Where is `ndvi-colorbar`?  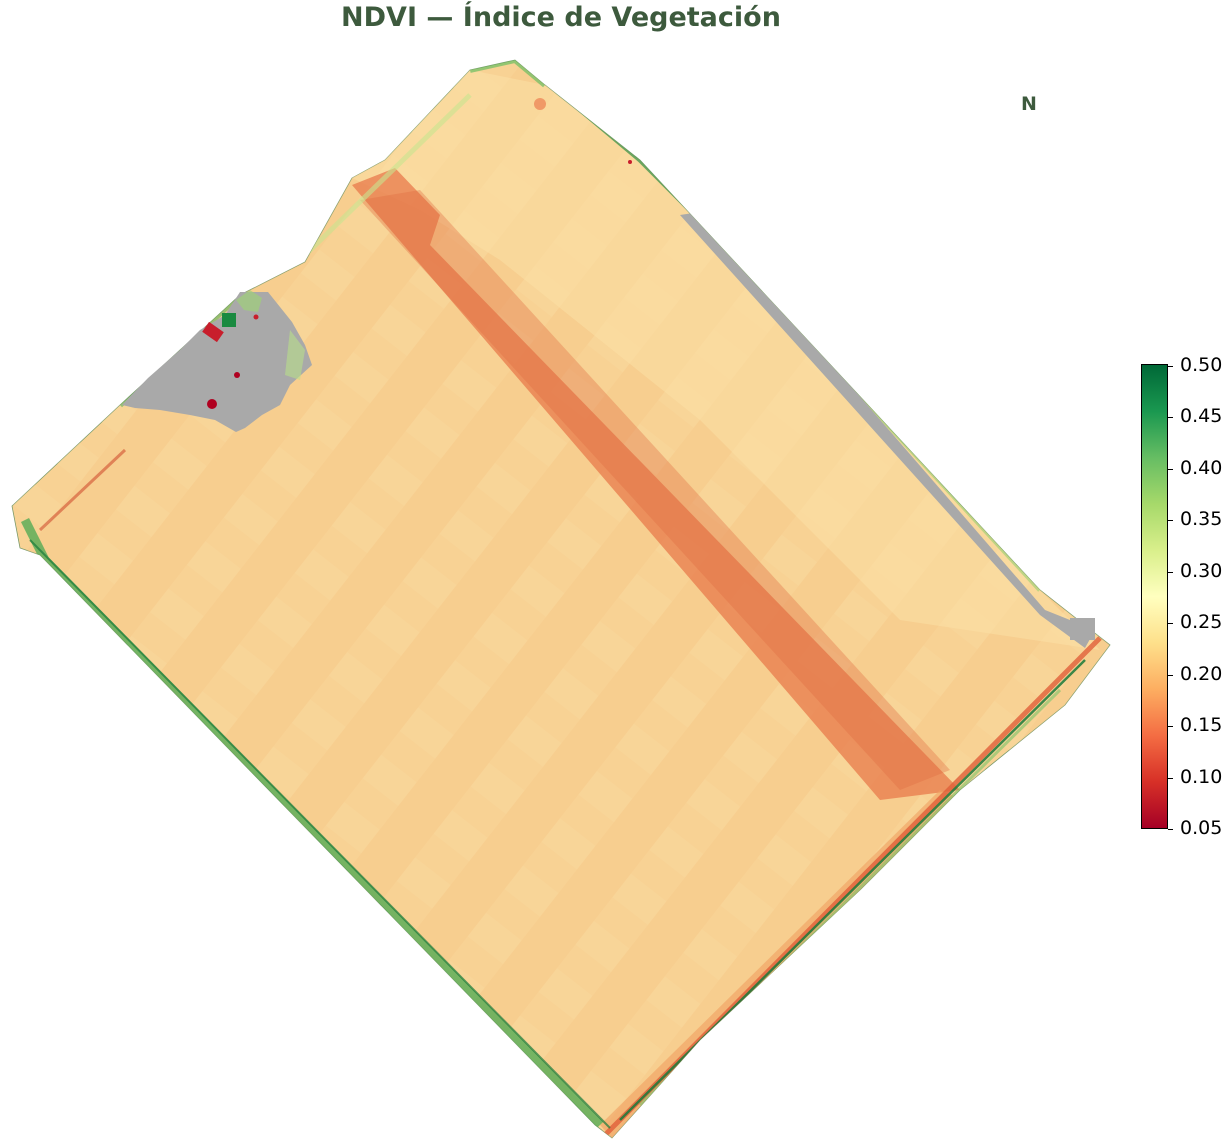 ndvi-colorbar is located at coordinates (1154, 596).